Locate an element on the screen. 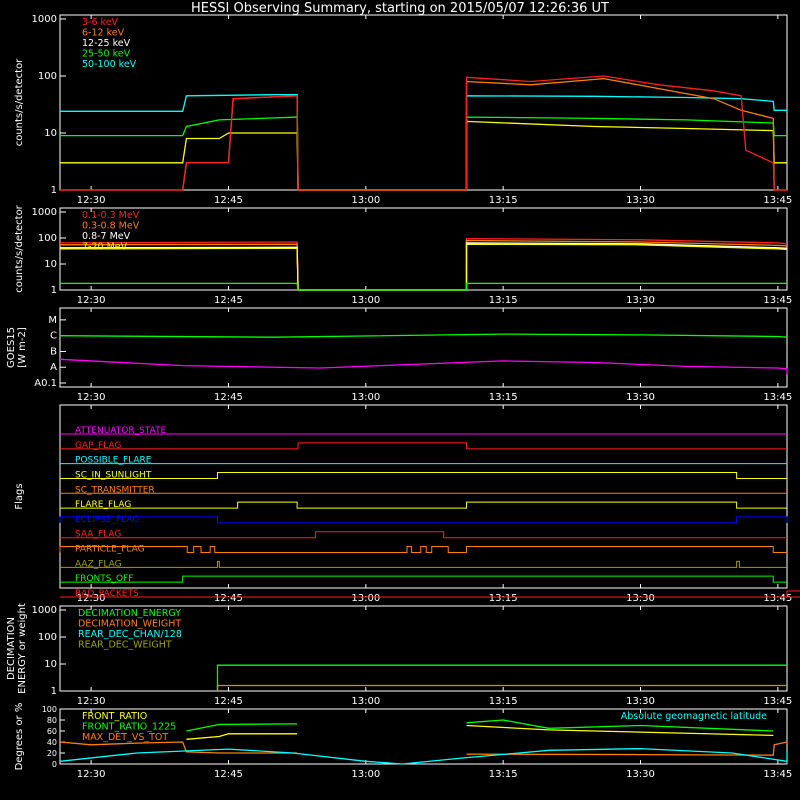 Image resolution: width=800 pixels, height=800 pixels. legend-entry: REAR_DEC_CHAN/128 is located at coordinates (130, 634).